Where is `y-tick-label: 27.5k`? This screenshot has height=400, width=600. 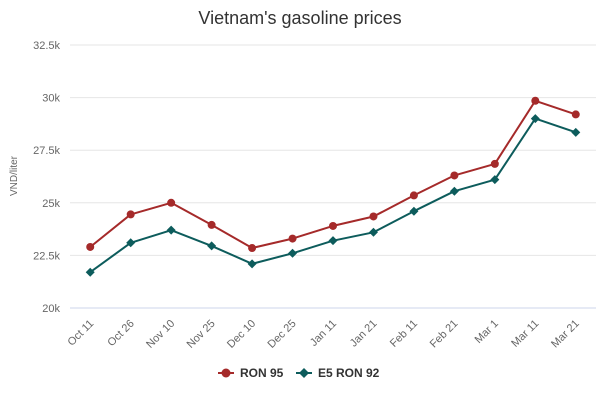
y-tick-label: 27.5k is located at coordinates (46, 151).